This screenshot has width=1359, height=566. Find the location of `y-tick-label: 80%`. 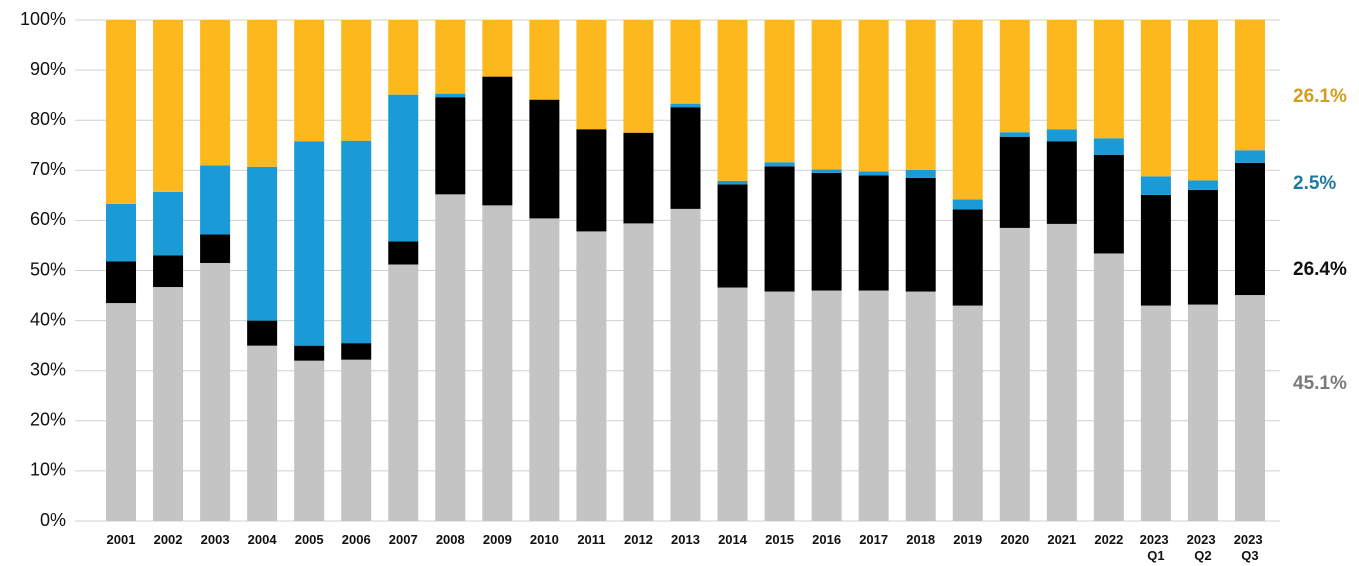

y-tick-label: 80% is located at coordinates (48, 119).